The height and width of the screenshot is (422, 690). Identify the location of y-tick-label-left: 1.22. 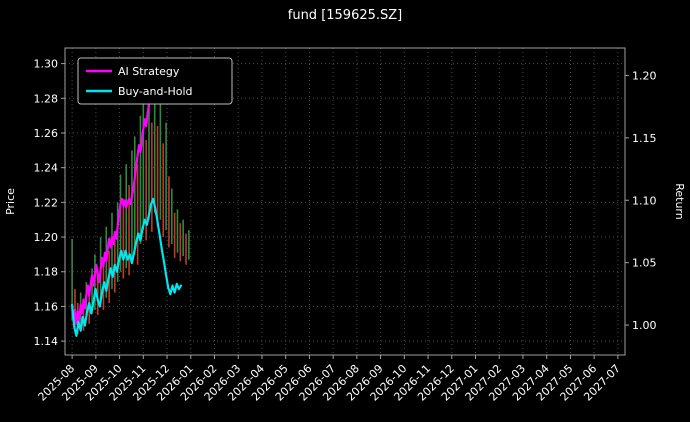
(46, 202).